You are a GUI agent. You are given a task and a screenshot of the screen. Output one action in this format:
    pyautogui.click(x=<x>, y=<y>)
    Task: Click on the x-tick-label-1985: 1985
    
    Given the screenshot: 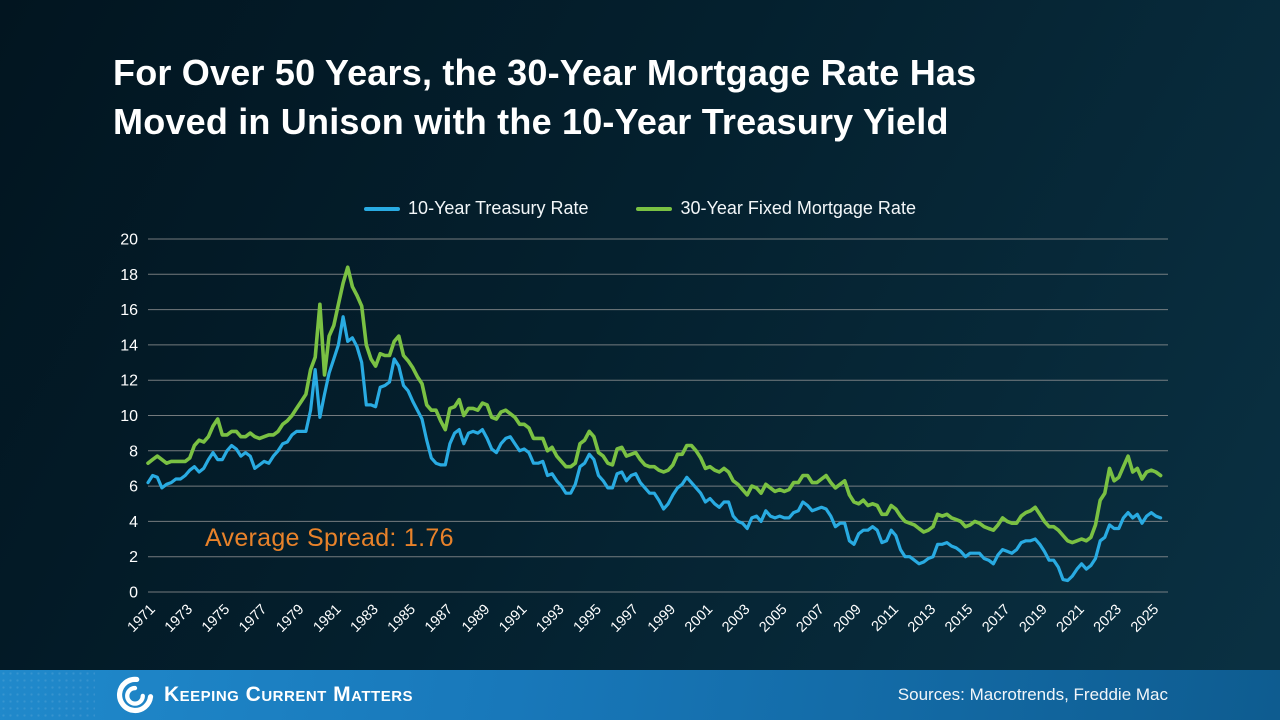 What is the action you would take?
    pyautogui.click(x=402, y=619)
    